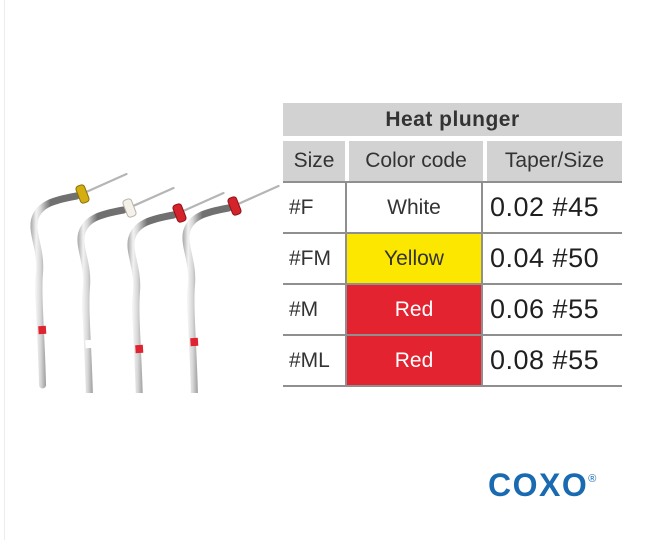  I want to click on taper-size-cell: 0.02 #45, so click(545, 207).